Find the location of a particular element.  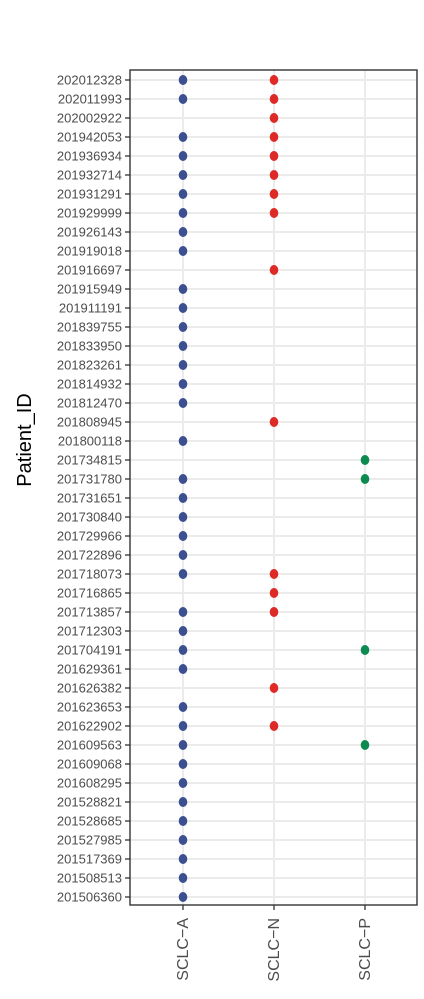

y-tick-label: 201629361 is located at coordinates (89, 669).